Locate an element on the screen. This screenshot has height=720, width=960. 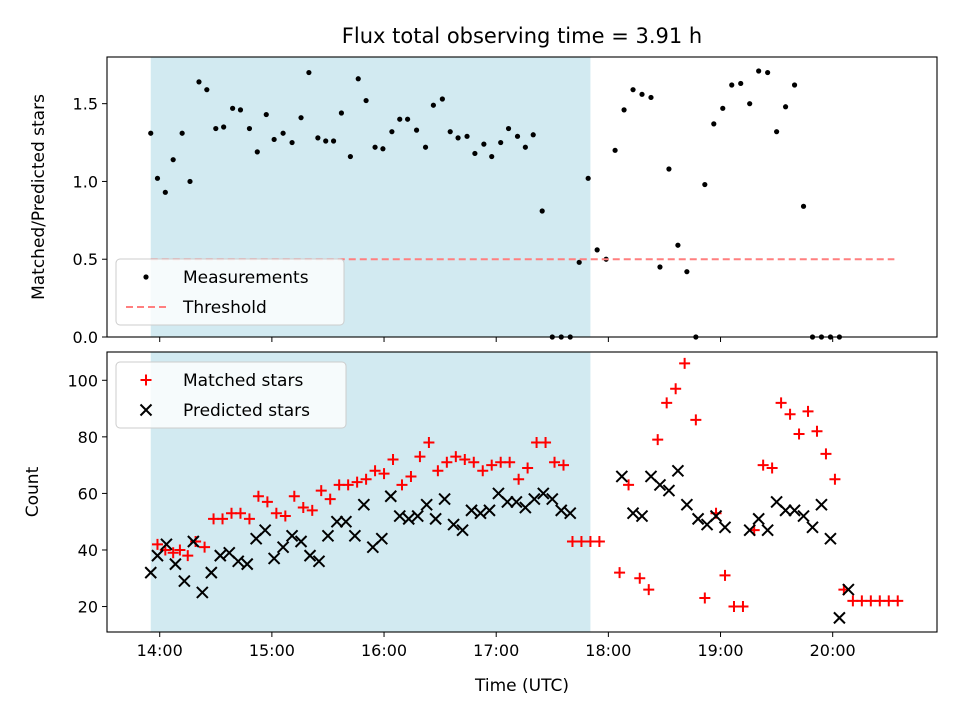
x-tick-label: 20:00 is located at coordinates (833, 650).